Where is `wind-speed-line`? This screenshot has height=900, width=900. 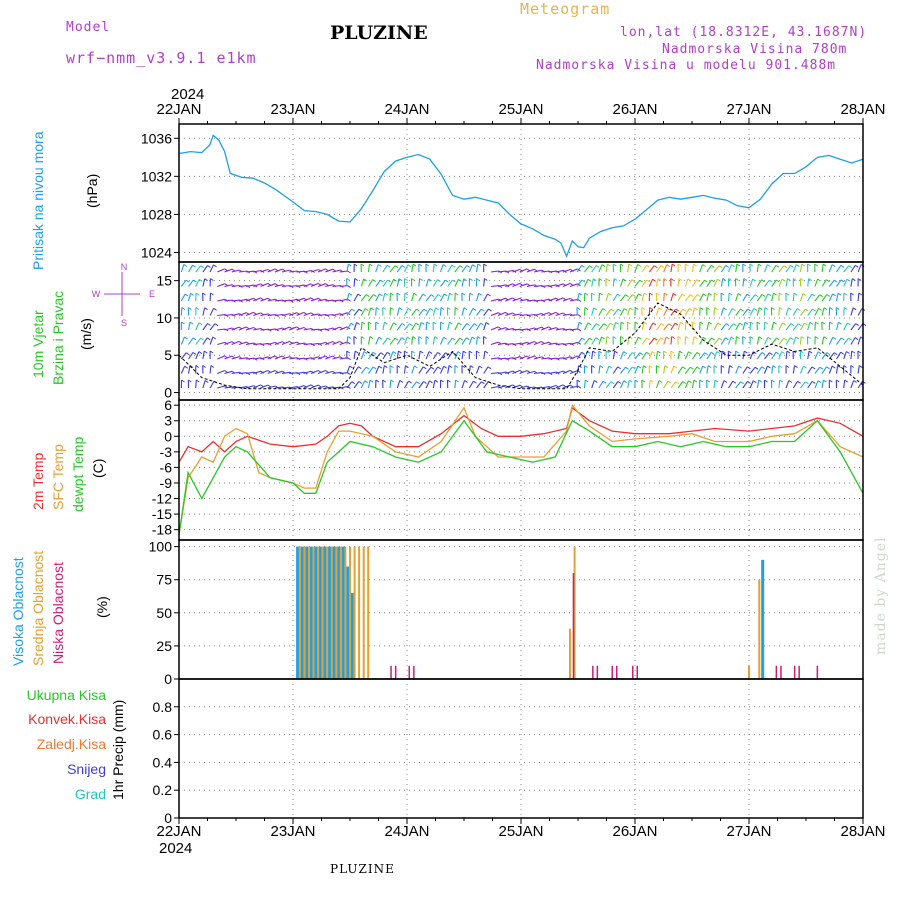 wind-speed-line is located at coordinates (521, 346).